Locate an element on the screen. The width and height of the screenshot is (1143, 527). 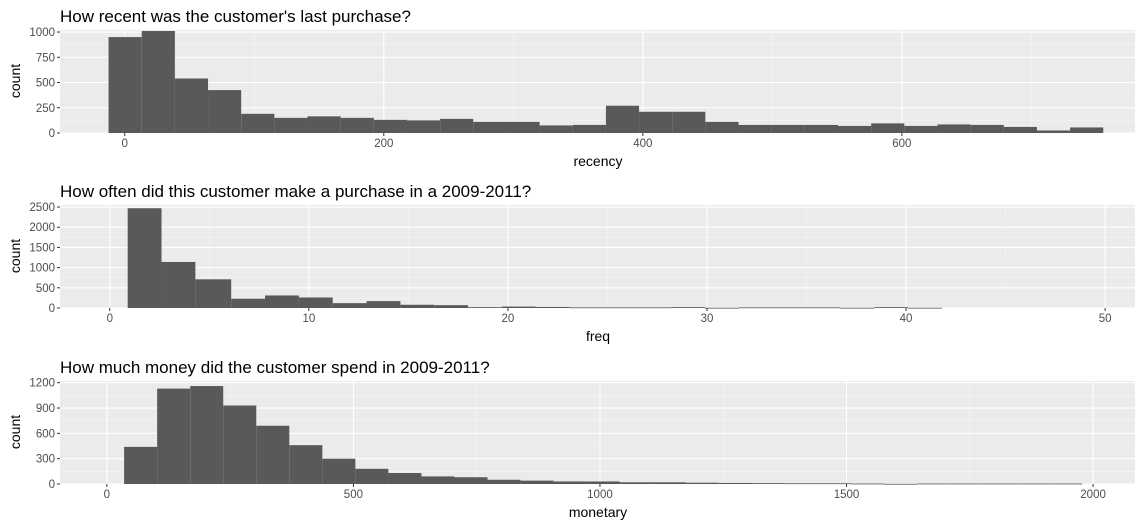
freq-x-tick-label: 50 is located at coordinates (1105, 319).